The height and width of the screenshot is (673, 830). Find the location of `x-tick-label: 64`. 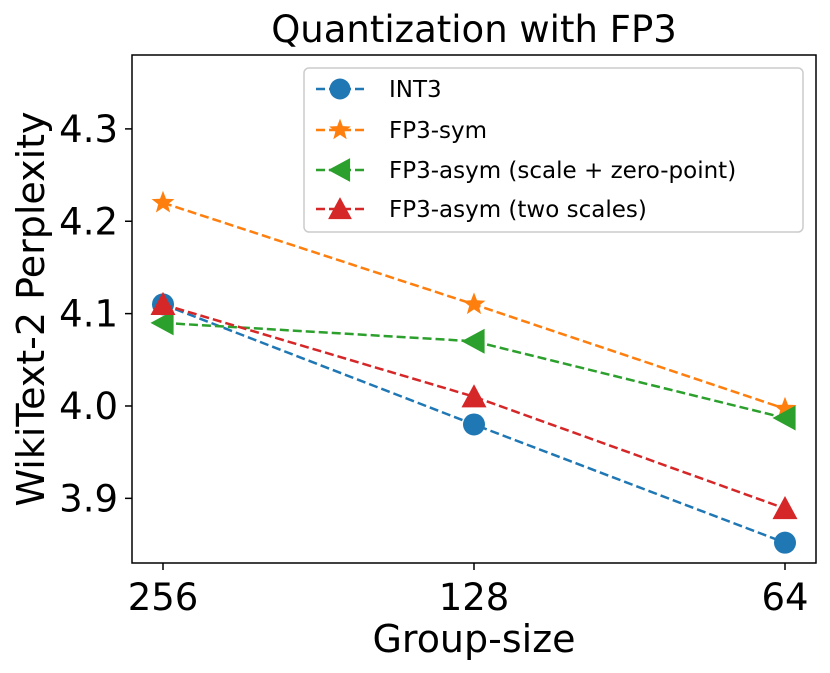

x-tick-label: 64 is located at coordinates (784, 597).